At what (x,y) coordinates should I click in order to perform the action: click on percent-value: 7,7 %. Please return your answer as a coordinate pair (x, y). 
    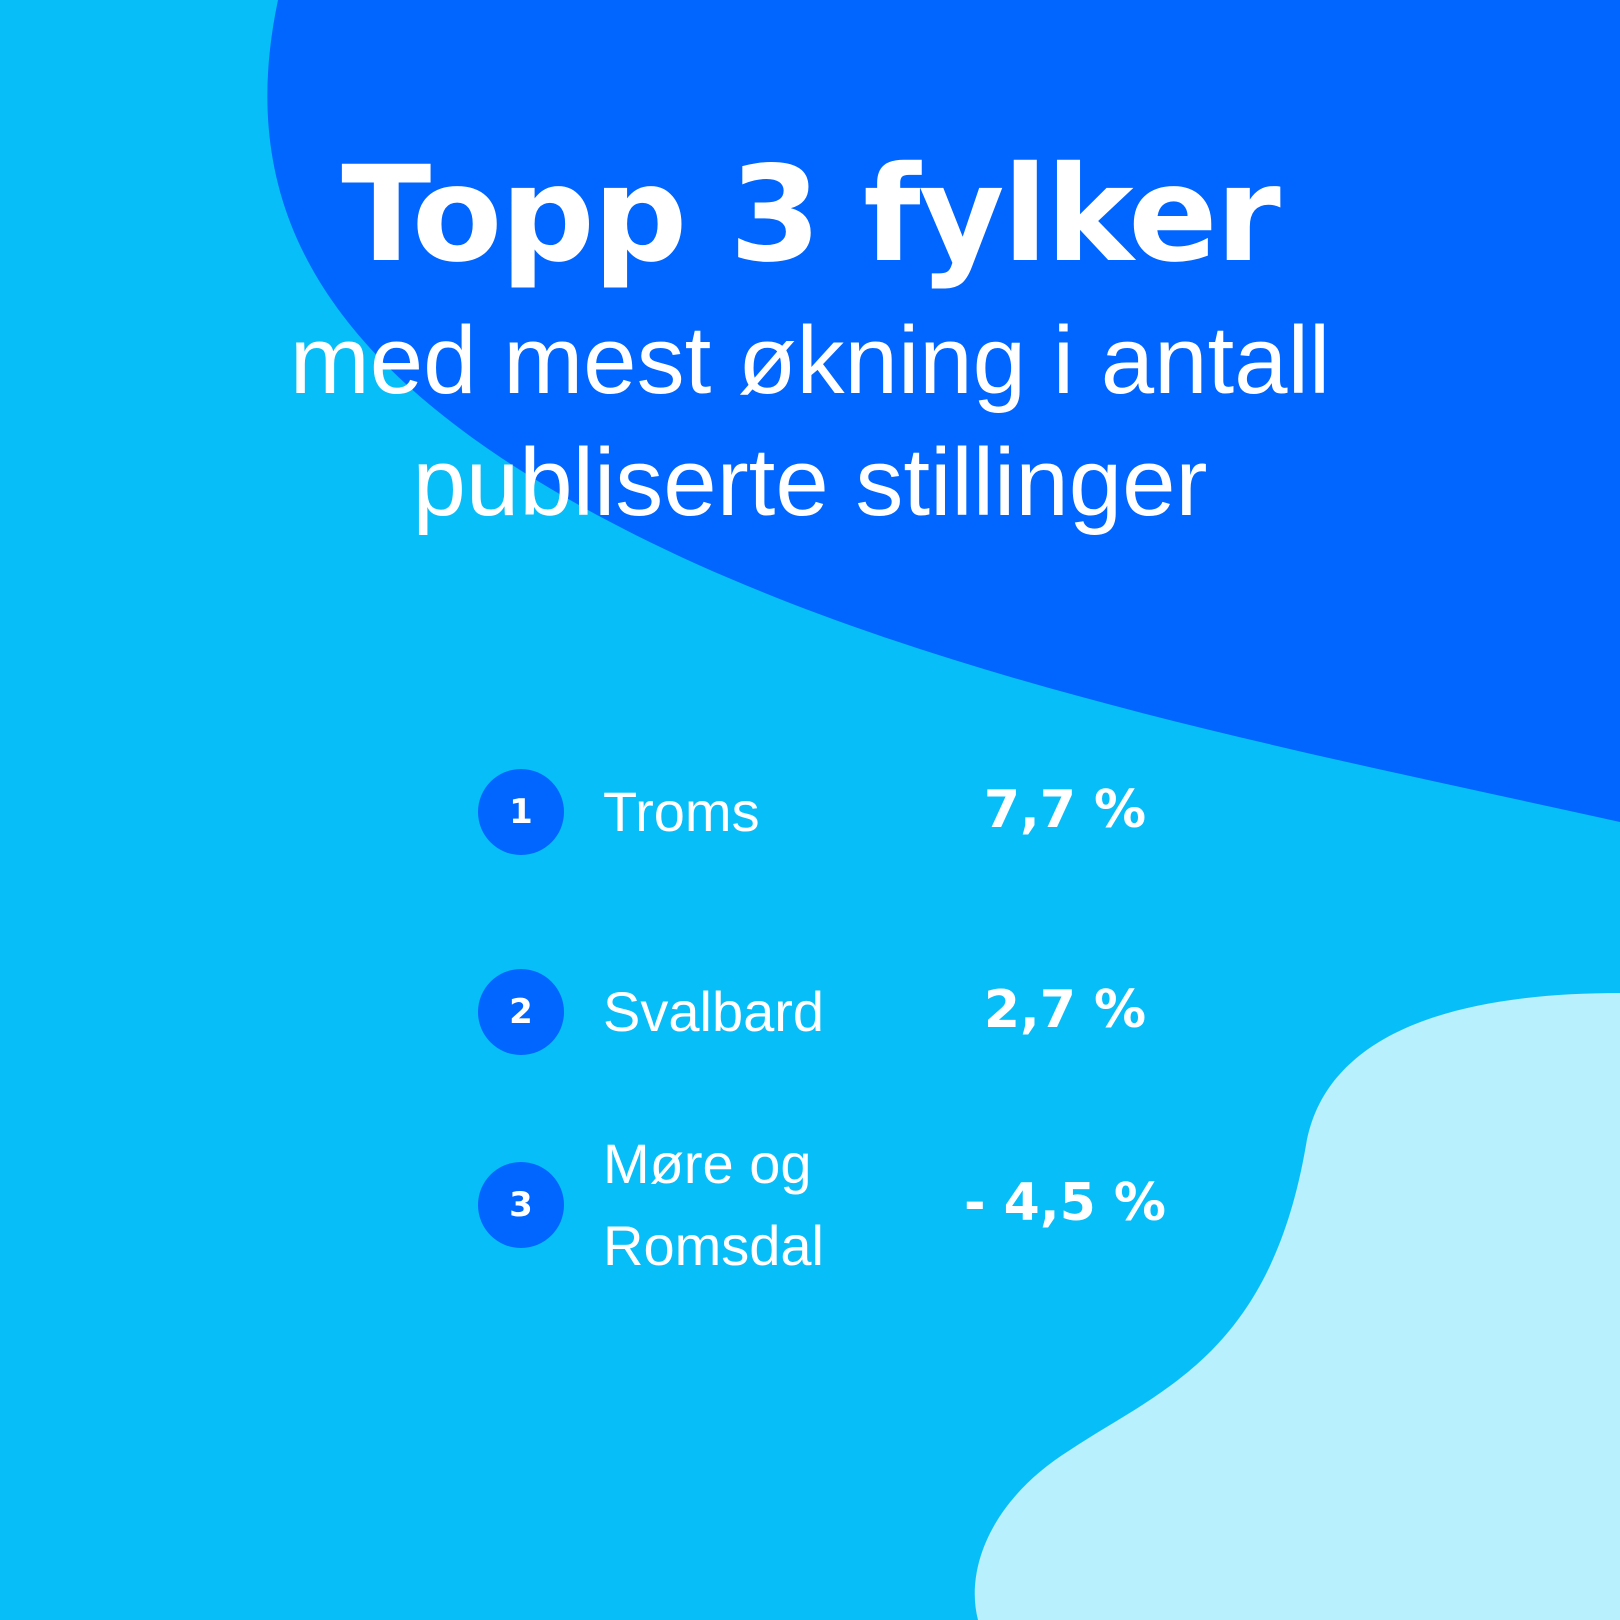
    Looking at the image, I should click on (1065, 810).